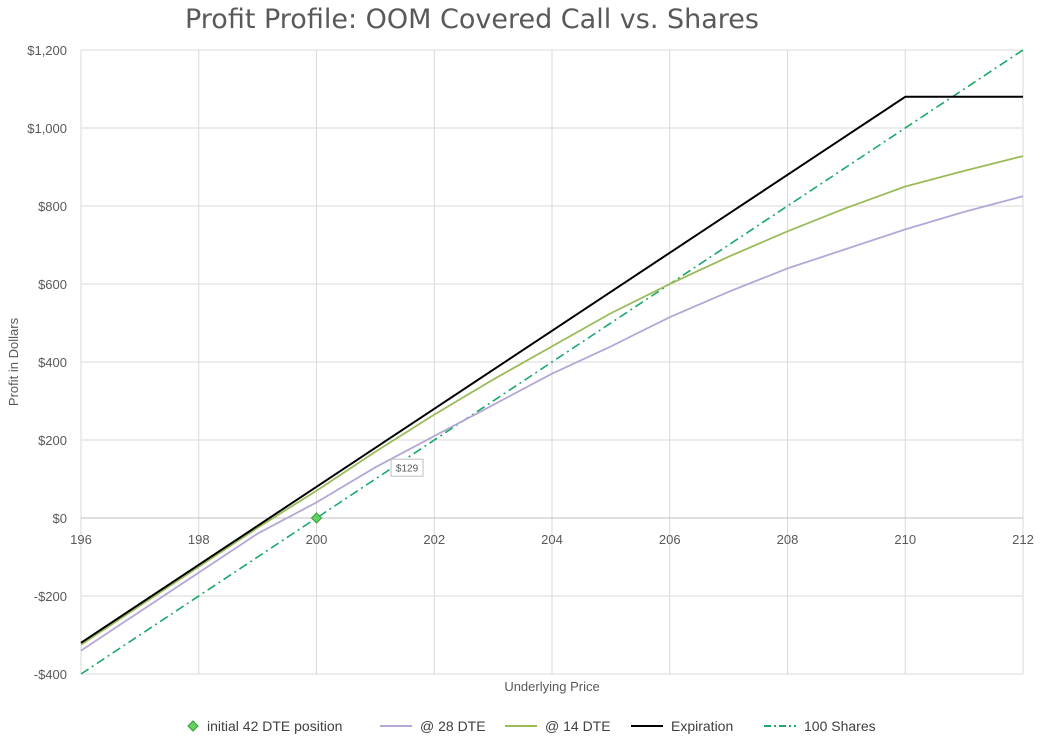  I want to click on y-tick-label: $1,000, so click(47, 128).